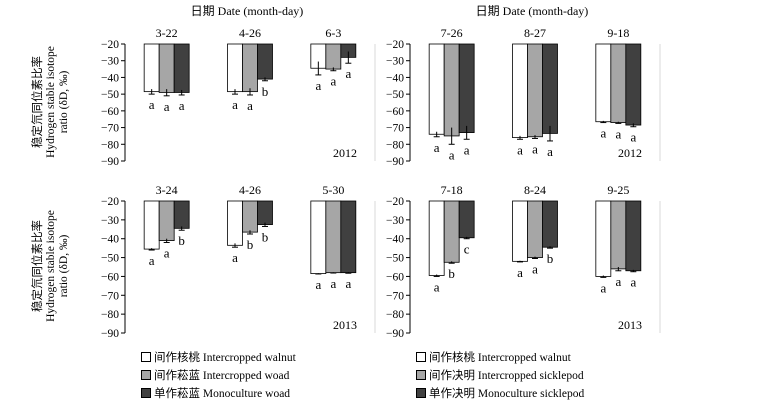 The image size is (761, 404). I want to click on category-label: 3-24, so click(167, 190).